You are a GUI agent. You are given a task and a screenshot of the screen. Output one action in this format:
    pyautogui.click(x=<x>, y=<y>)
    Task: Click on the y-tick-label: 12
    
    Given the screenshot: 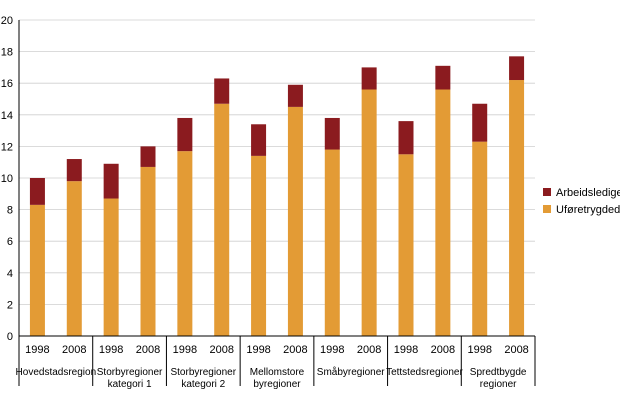 What is the action you would take?
    pyautogui.click(x=7, y=147)
    